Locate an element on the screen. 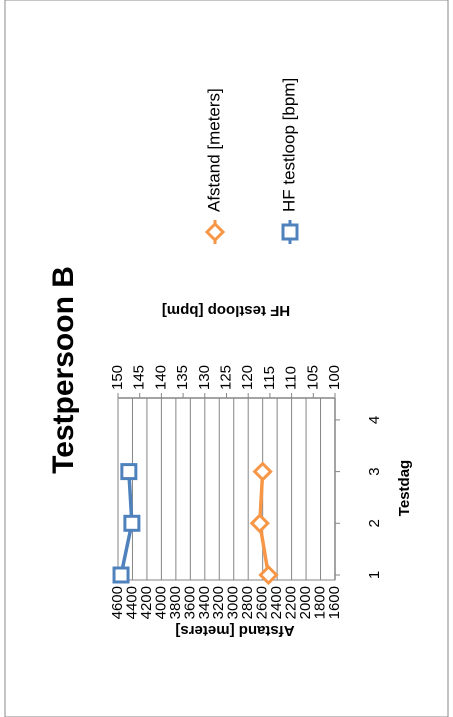 The height and width of the screenshot is (717, 453). y-tick-label: 3400 is located at coordinates (204, 602).